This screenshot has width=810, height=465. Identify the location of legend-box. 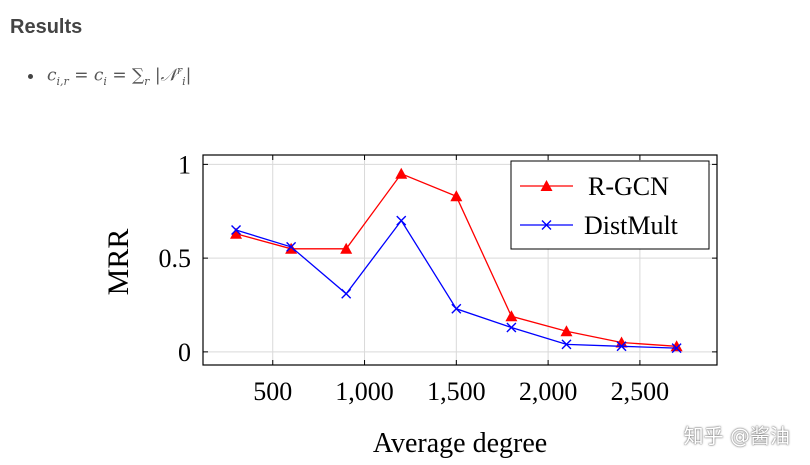
(610, 205).